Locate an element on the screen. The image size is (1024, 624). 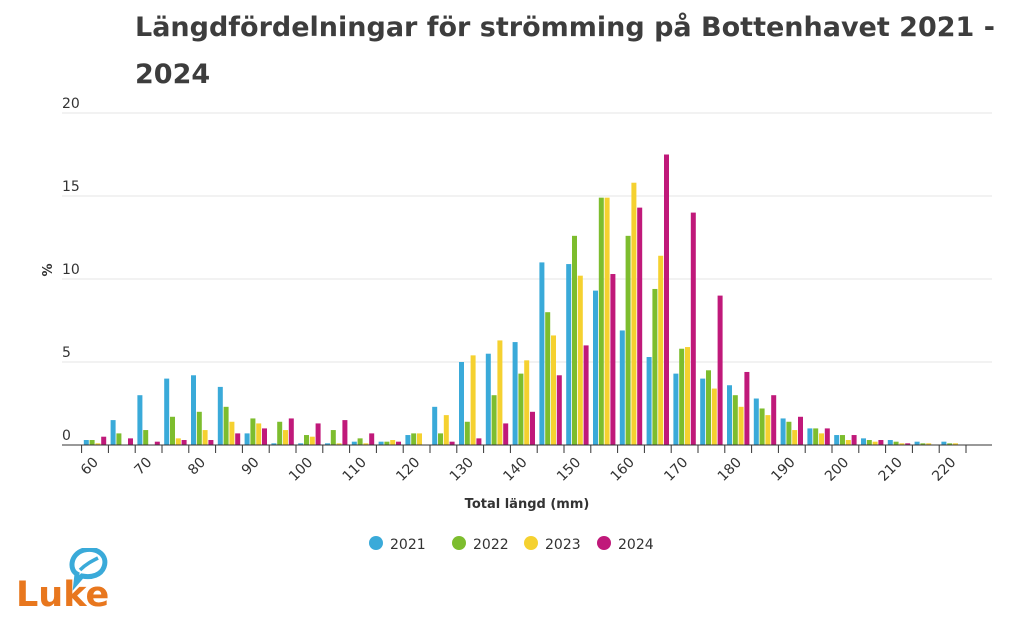
legend-label-2021: 2021 is located at coordinates (408, 545).